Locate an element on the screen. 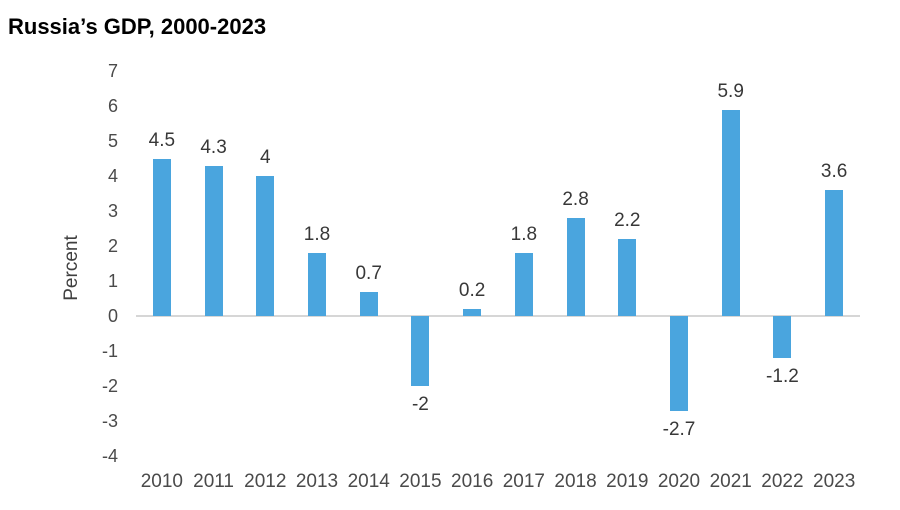  x-tick-2017: 2017 is located at coordinates (523, 481).